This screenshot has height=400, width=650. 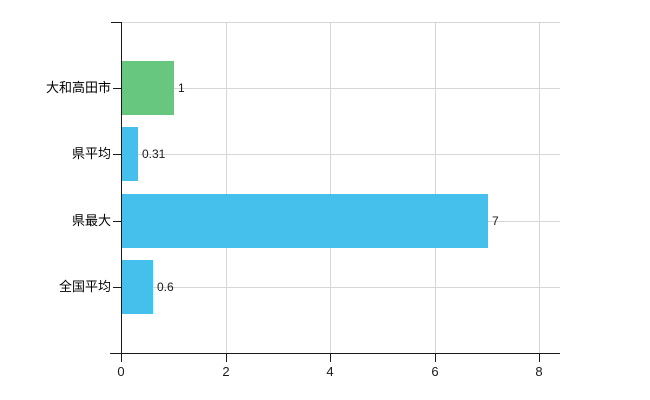 What do you see at coordinates (121, 192) in the screenshot?
I see `y-axis` at bounding box center [121, 192].